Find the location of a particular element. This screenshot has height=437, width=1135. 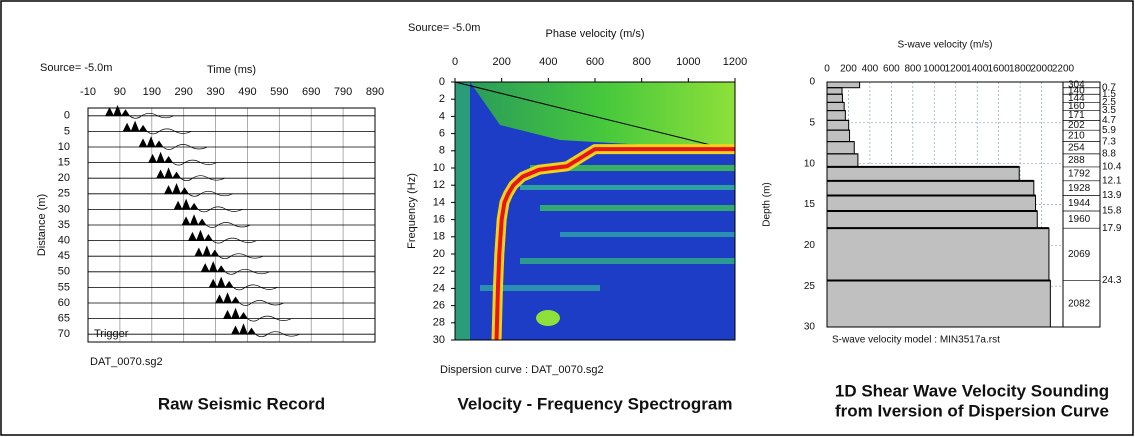

y-tick-label: 70 is located at coordinates (64, 334).